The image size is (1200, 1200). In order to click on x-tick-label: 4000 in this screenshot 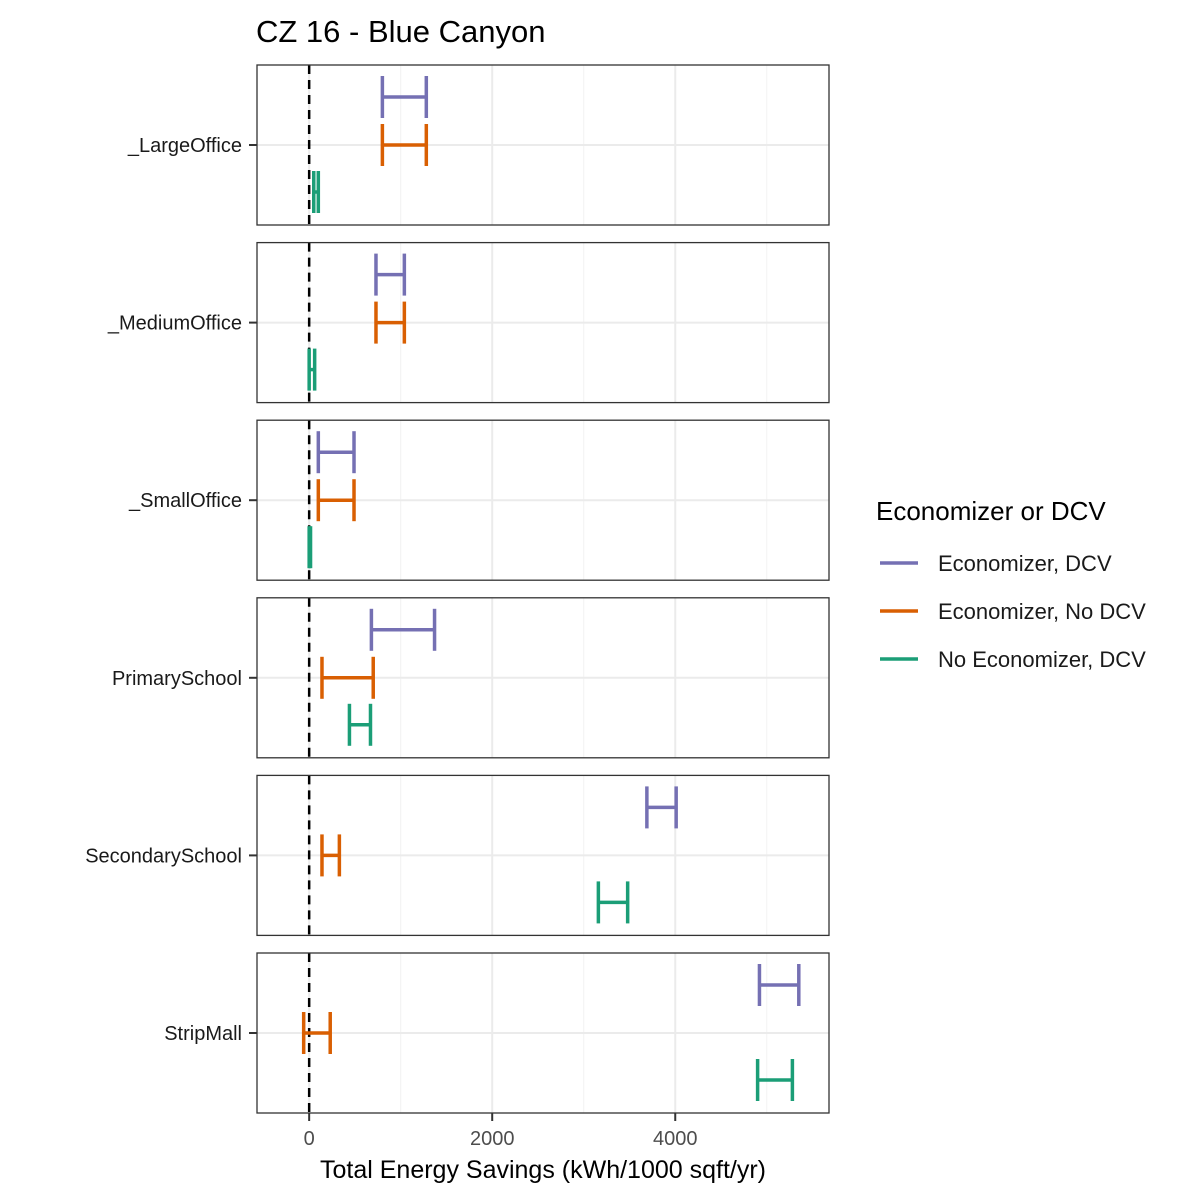, I will do `click(675, 1139)`.